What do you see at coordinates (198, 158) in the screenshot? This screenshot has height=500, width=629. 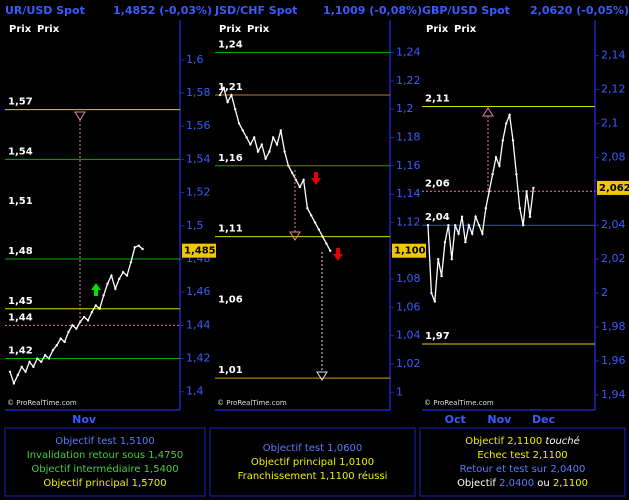 I see `y-tick-label: 1,54` at bounding box center [198, 158].